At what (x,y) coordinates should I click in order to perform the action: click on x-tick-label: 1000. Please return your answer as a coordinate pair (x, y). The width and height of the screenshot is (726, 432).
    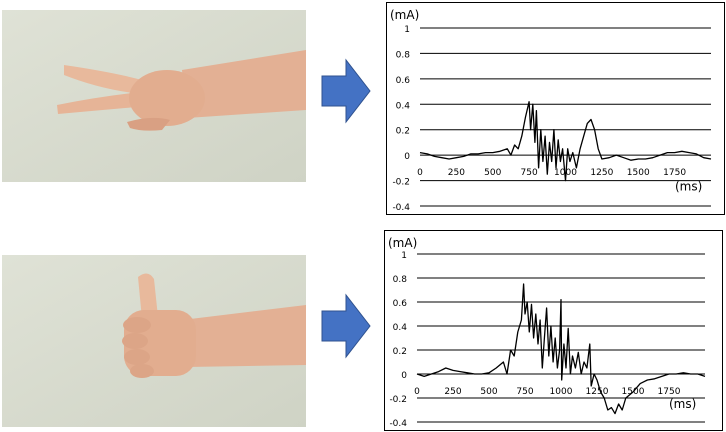
    Looking at the image, I should click on (561, 392).